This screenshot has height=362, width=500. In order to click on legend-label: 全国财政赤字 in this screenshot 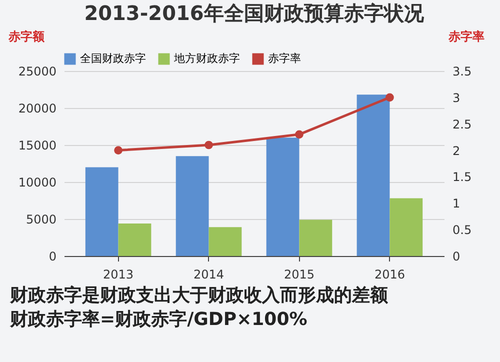, I will do `click(113, 58)`.